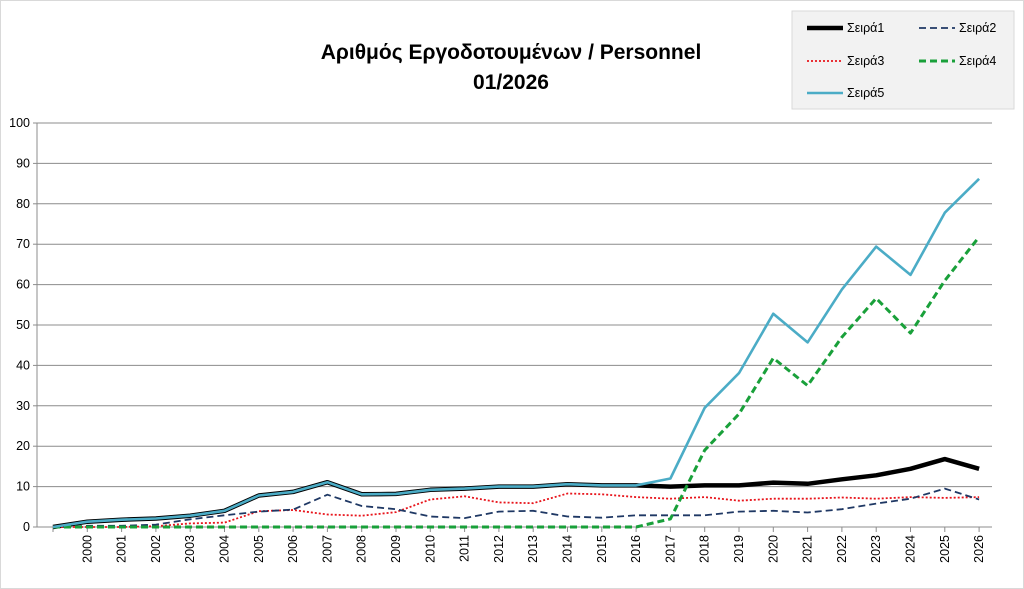  I want to click on legend-label-2: Σειρά2, so click(977, 28).